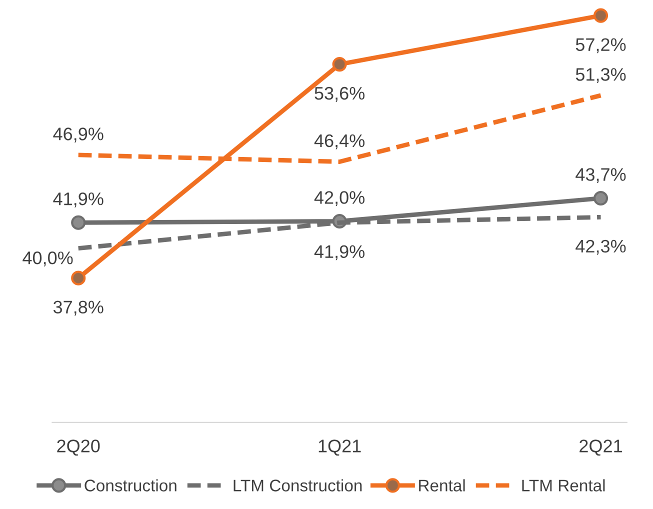 This screenshot has height=509, width=653. What do you see at coordinates (563, 485) in the screenshot?
I see `legend-label: LTM Rental` at bounding box center [563, 485].